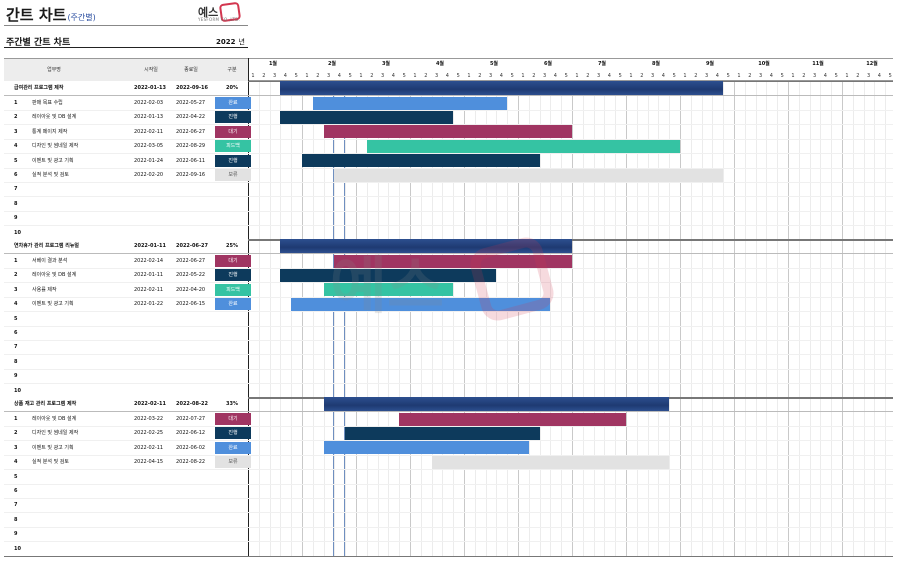 The height and width of the screenshot is (561, 899). What do you see at coordinates (191, 117) in the screenshot?
I see `task-end: 2022-04-22` at bounding box center [191, 117].